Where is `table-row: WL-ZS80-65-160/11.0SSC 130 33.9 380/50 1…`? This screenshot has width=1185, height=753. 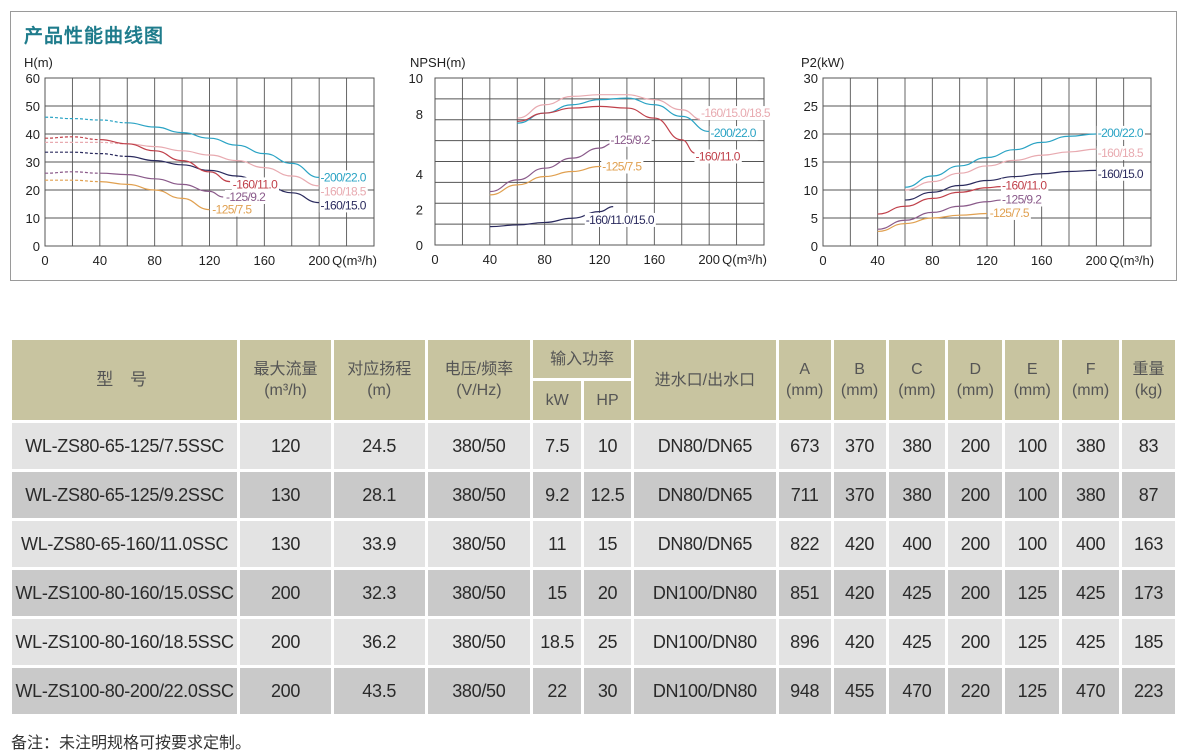
table-row: WL-ZS80-65-160/11.0SSC 130 33.9 380/50 1… is located at coordinates (593, 544).